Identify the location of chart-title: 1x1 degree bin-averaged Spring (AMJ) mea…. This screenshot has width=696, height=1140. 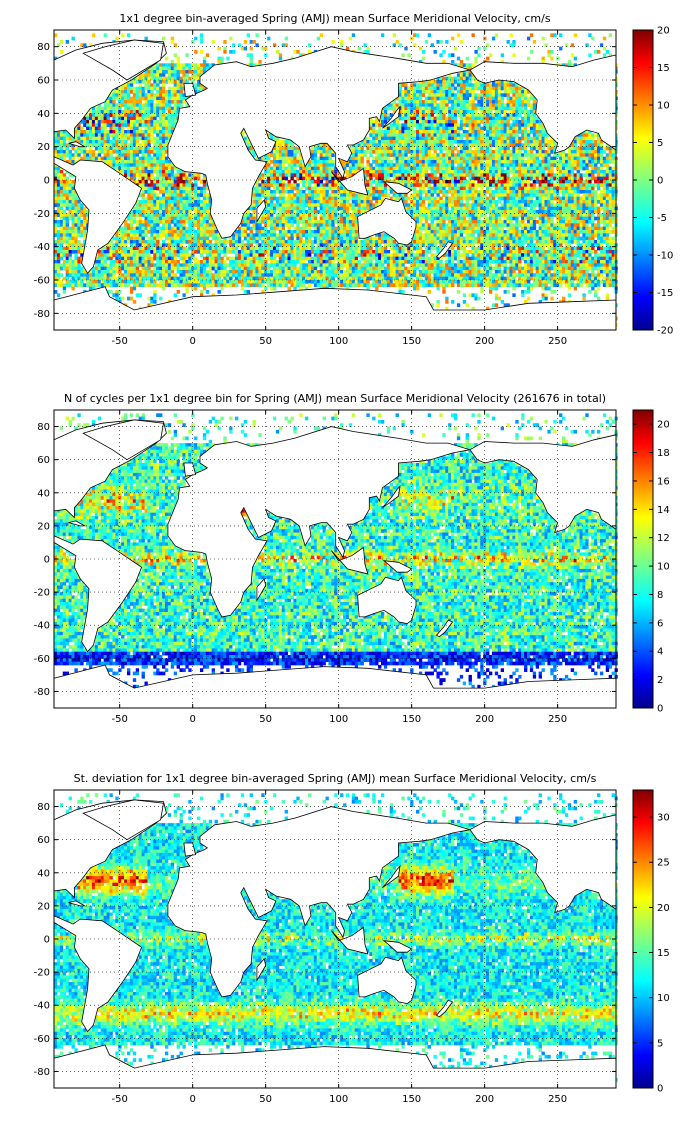
(334, 18).